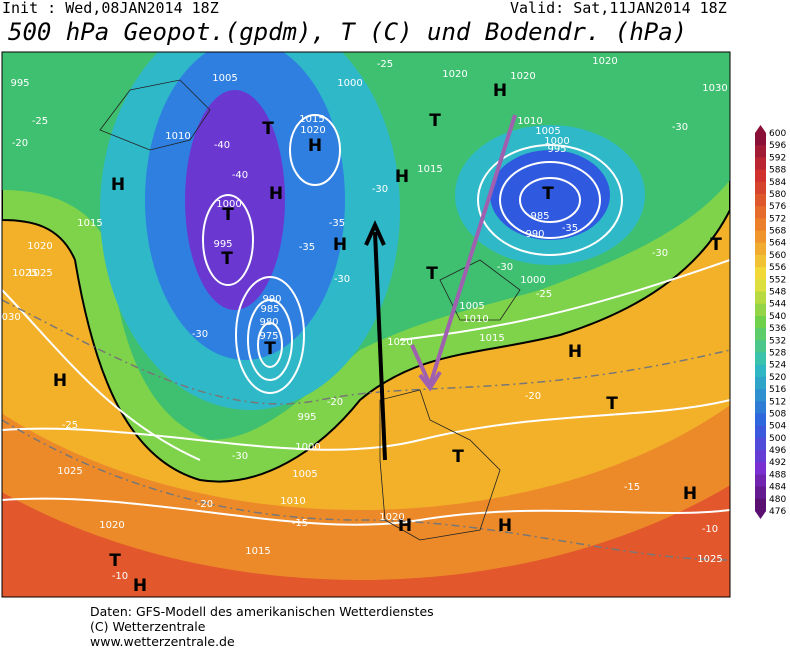  Describe the element at coordinates (760, 515) in the screenshot. I see `colorbar-tip` at that location.